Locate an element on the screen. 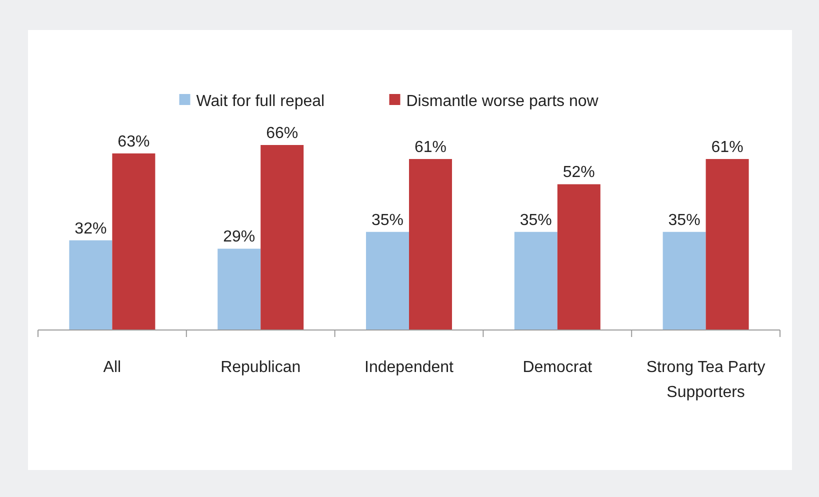  x-tick-label: All is located at coordinates (112, 367).